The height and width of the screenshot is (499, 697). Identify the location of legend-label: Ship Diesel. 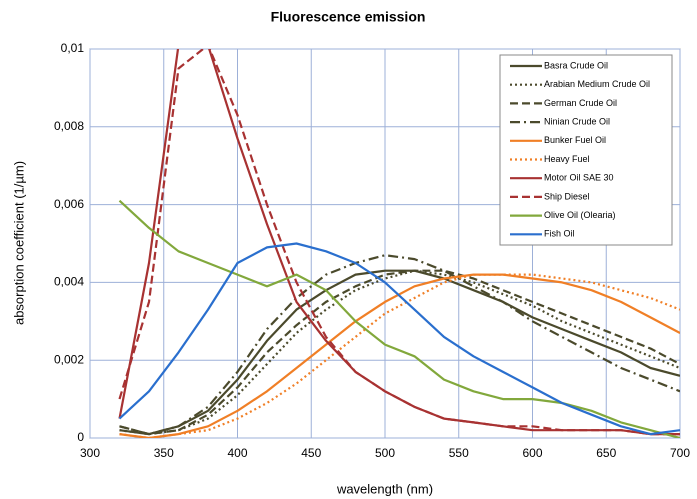
(567, 196).